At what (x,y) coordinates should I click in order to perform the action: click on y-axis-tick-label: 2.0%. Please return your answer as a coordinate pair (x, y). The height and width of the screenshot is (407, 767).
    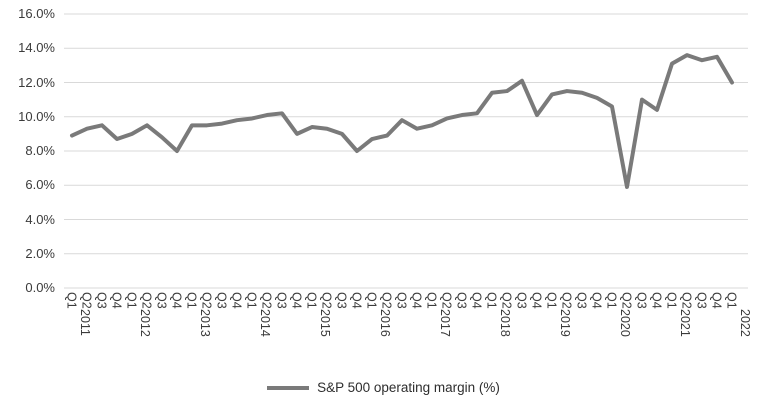
    Looking at the image, I should click on (40, 253).